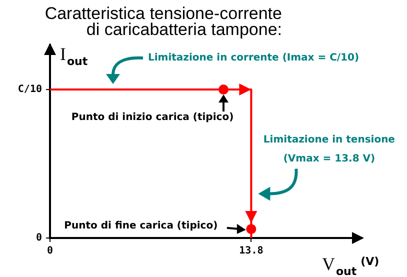 The width and height of the screenshot is (407, 277). Describe the element at coordinates (163, 21) in the screenshot. I see `chart-title: Caratteristica tensione-corrente di caricabatteria tampone:` at that location.